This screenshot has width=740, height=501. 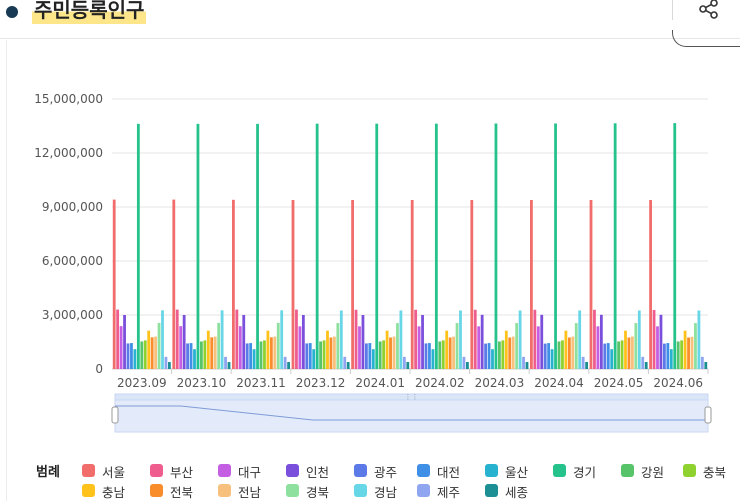 What do you see at coordinates (412, 397) in the screenshot?
I see `navigator-grip-icon: ⋮⋮` at bounding box center [412, 397].